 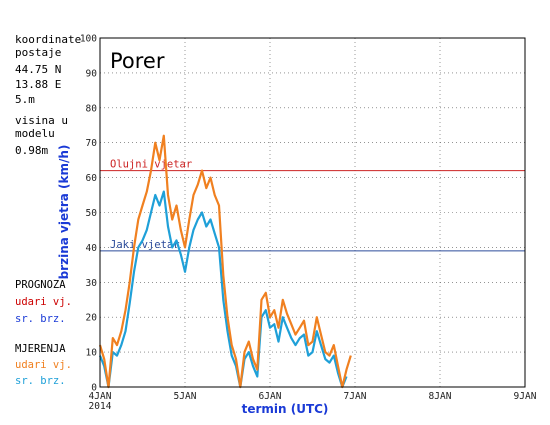 I want to click on y-tick-label: 100, so click(x=88, y=39).